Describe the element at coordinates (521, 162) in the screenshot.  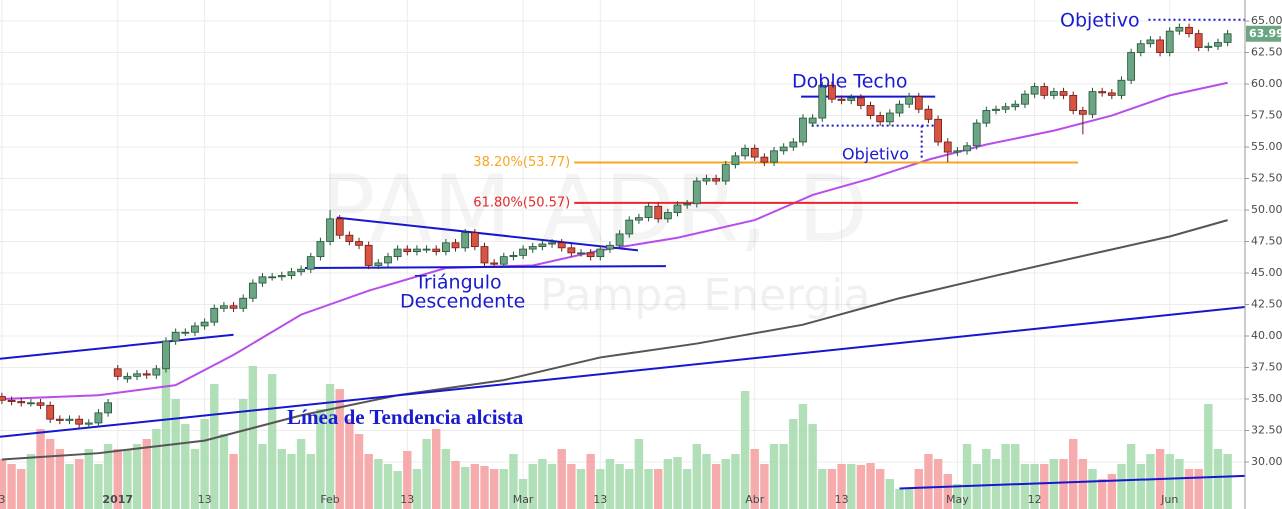
I see `fib-label: 38.20%(53.77)` at that location.